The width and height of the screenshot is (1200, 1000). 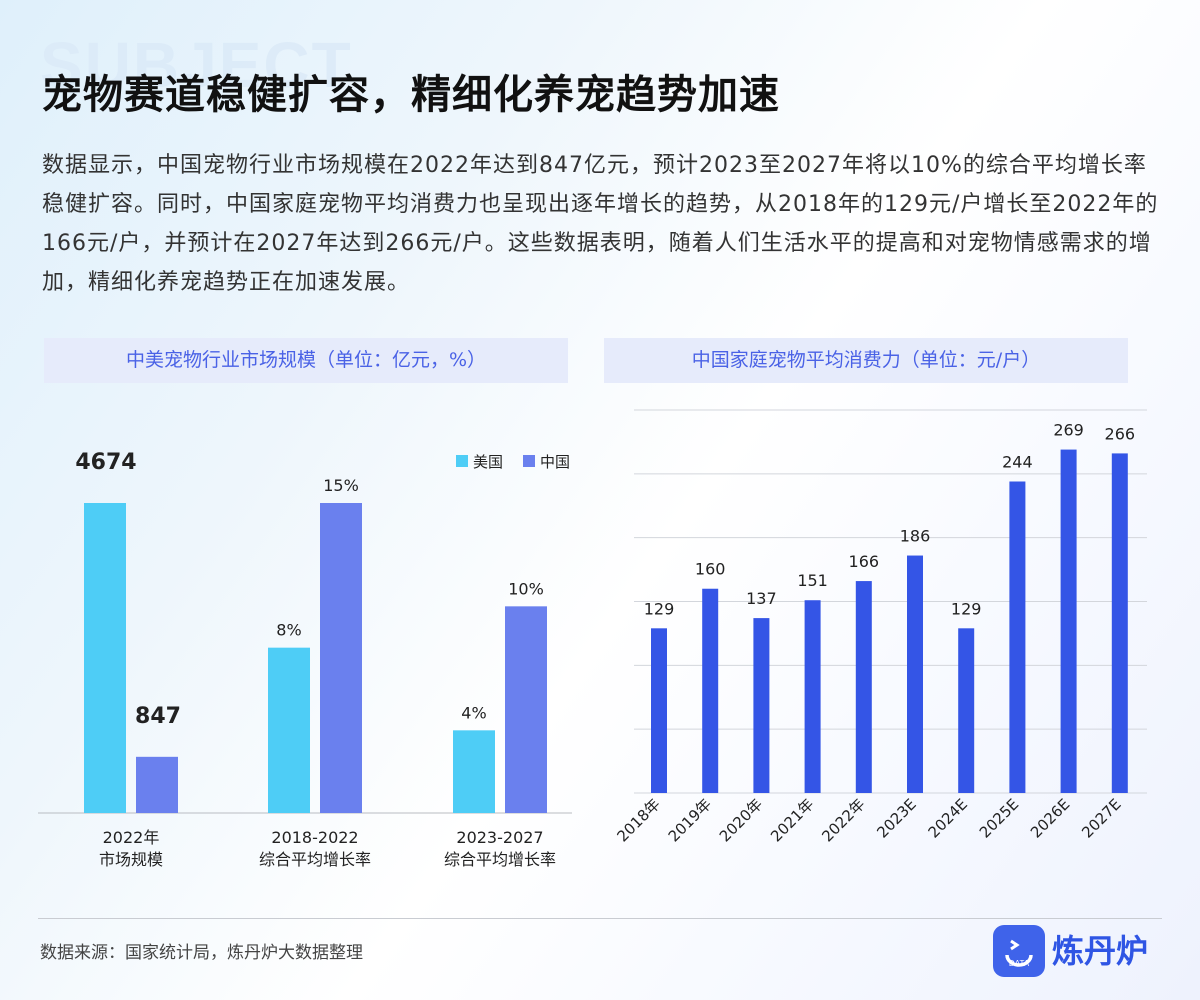 What do you see at coordinates (690, 820) in the screenshot?
I see `x-tick-label: 2019年` at bounding box center [690, 820].